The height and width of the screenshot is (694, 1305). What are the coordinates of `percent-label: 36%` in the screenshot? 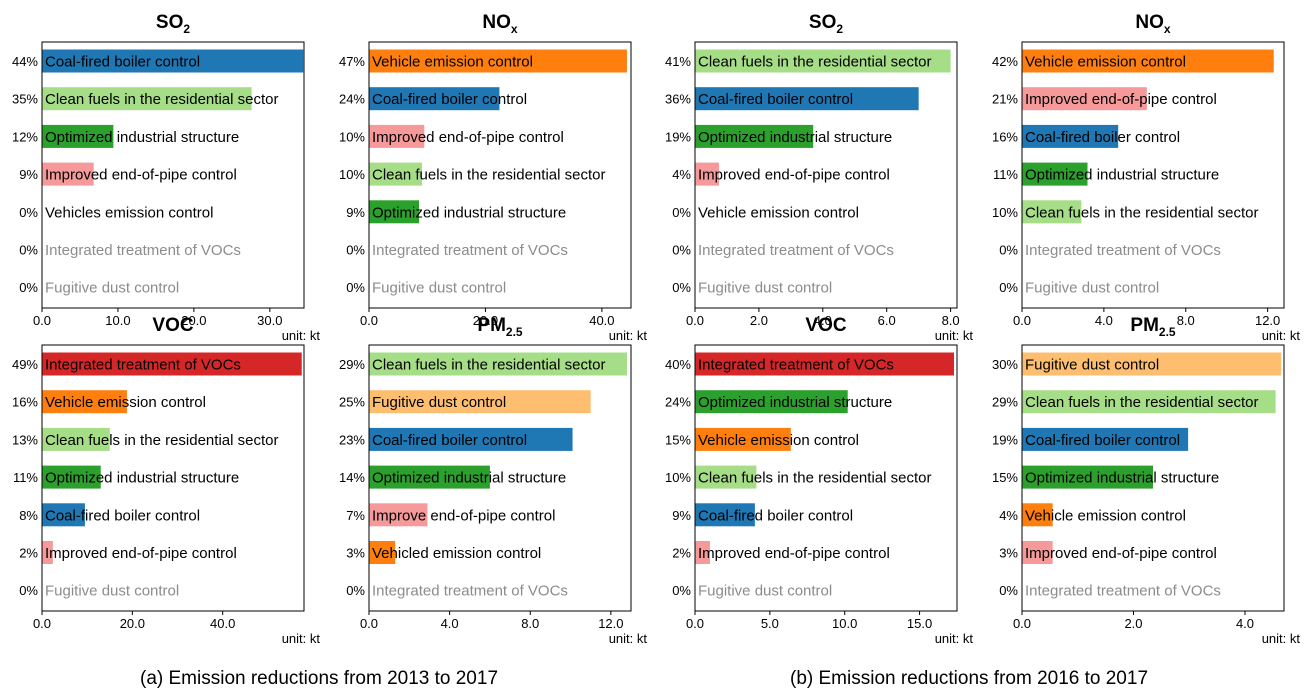 It's located at (678, 99).